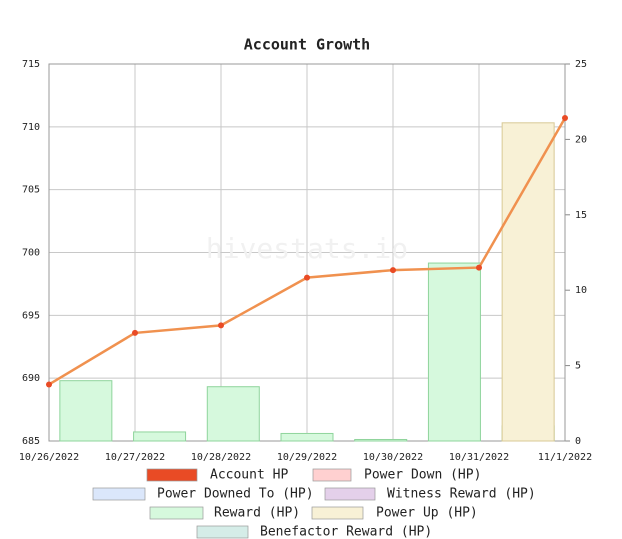 The width and height of the screenshot is (622, 539). What do you see at coordinates (221, 457) in the screenshot?
I see `x-tick-label: 10/28/2022` at bounding box center [221, 457].